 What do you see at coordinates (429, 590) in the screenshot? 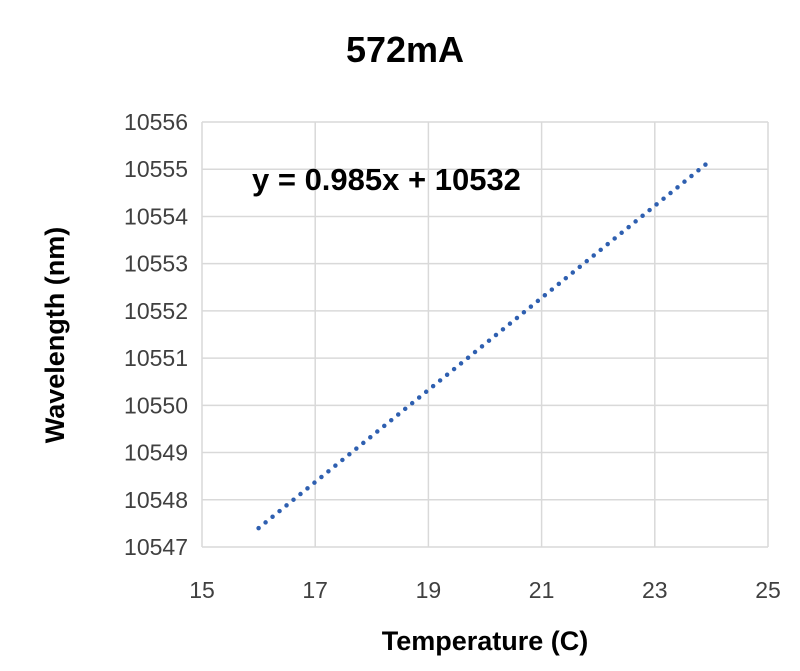
I see `x-tick-label: 19` at bounding box center [429, 590].